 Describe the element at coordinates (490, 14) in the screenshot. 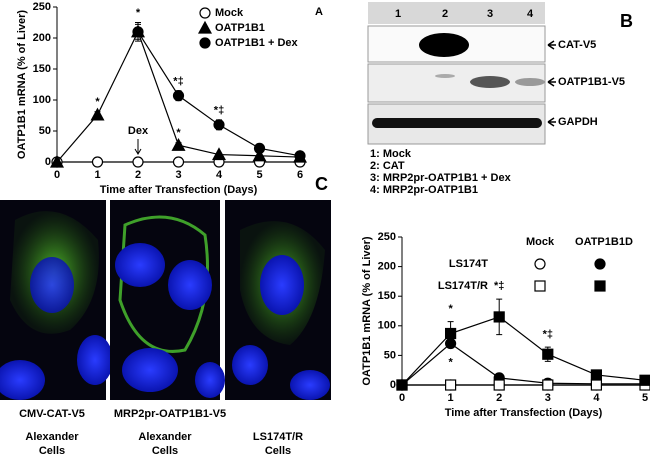

I see `lane-label: 3` at that location.